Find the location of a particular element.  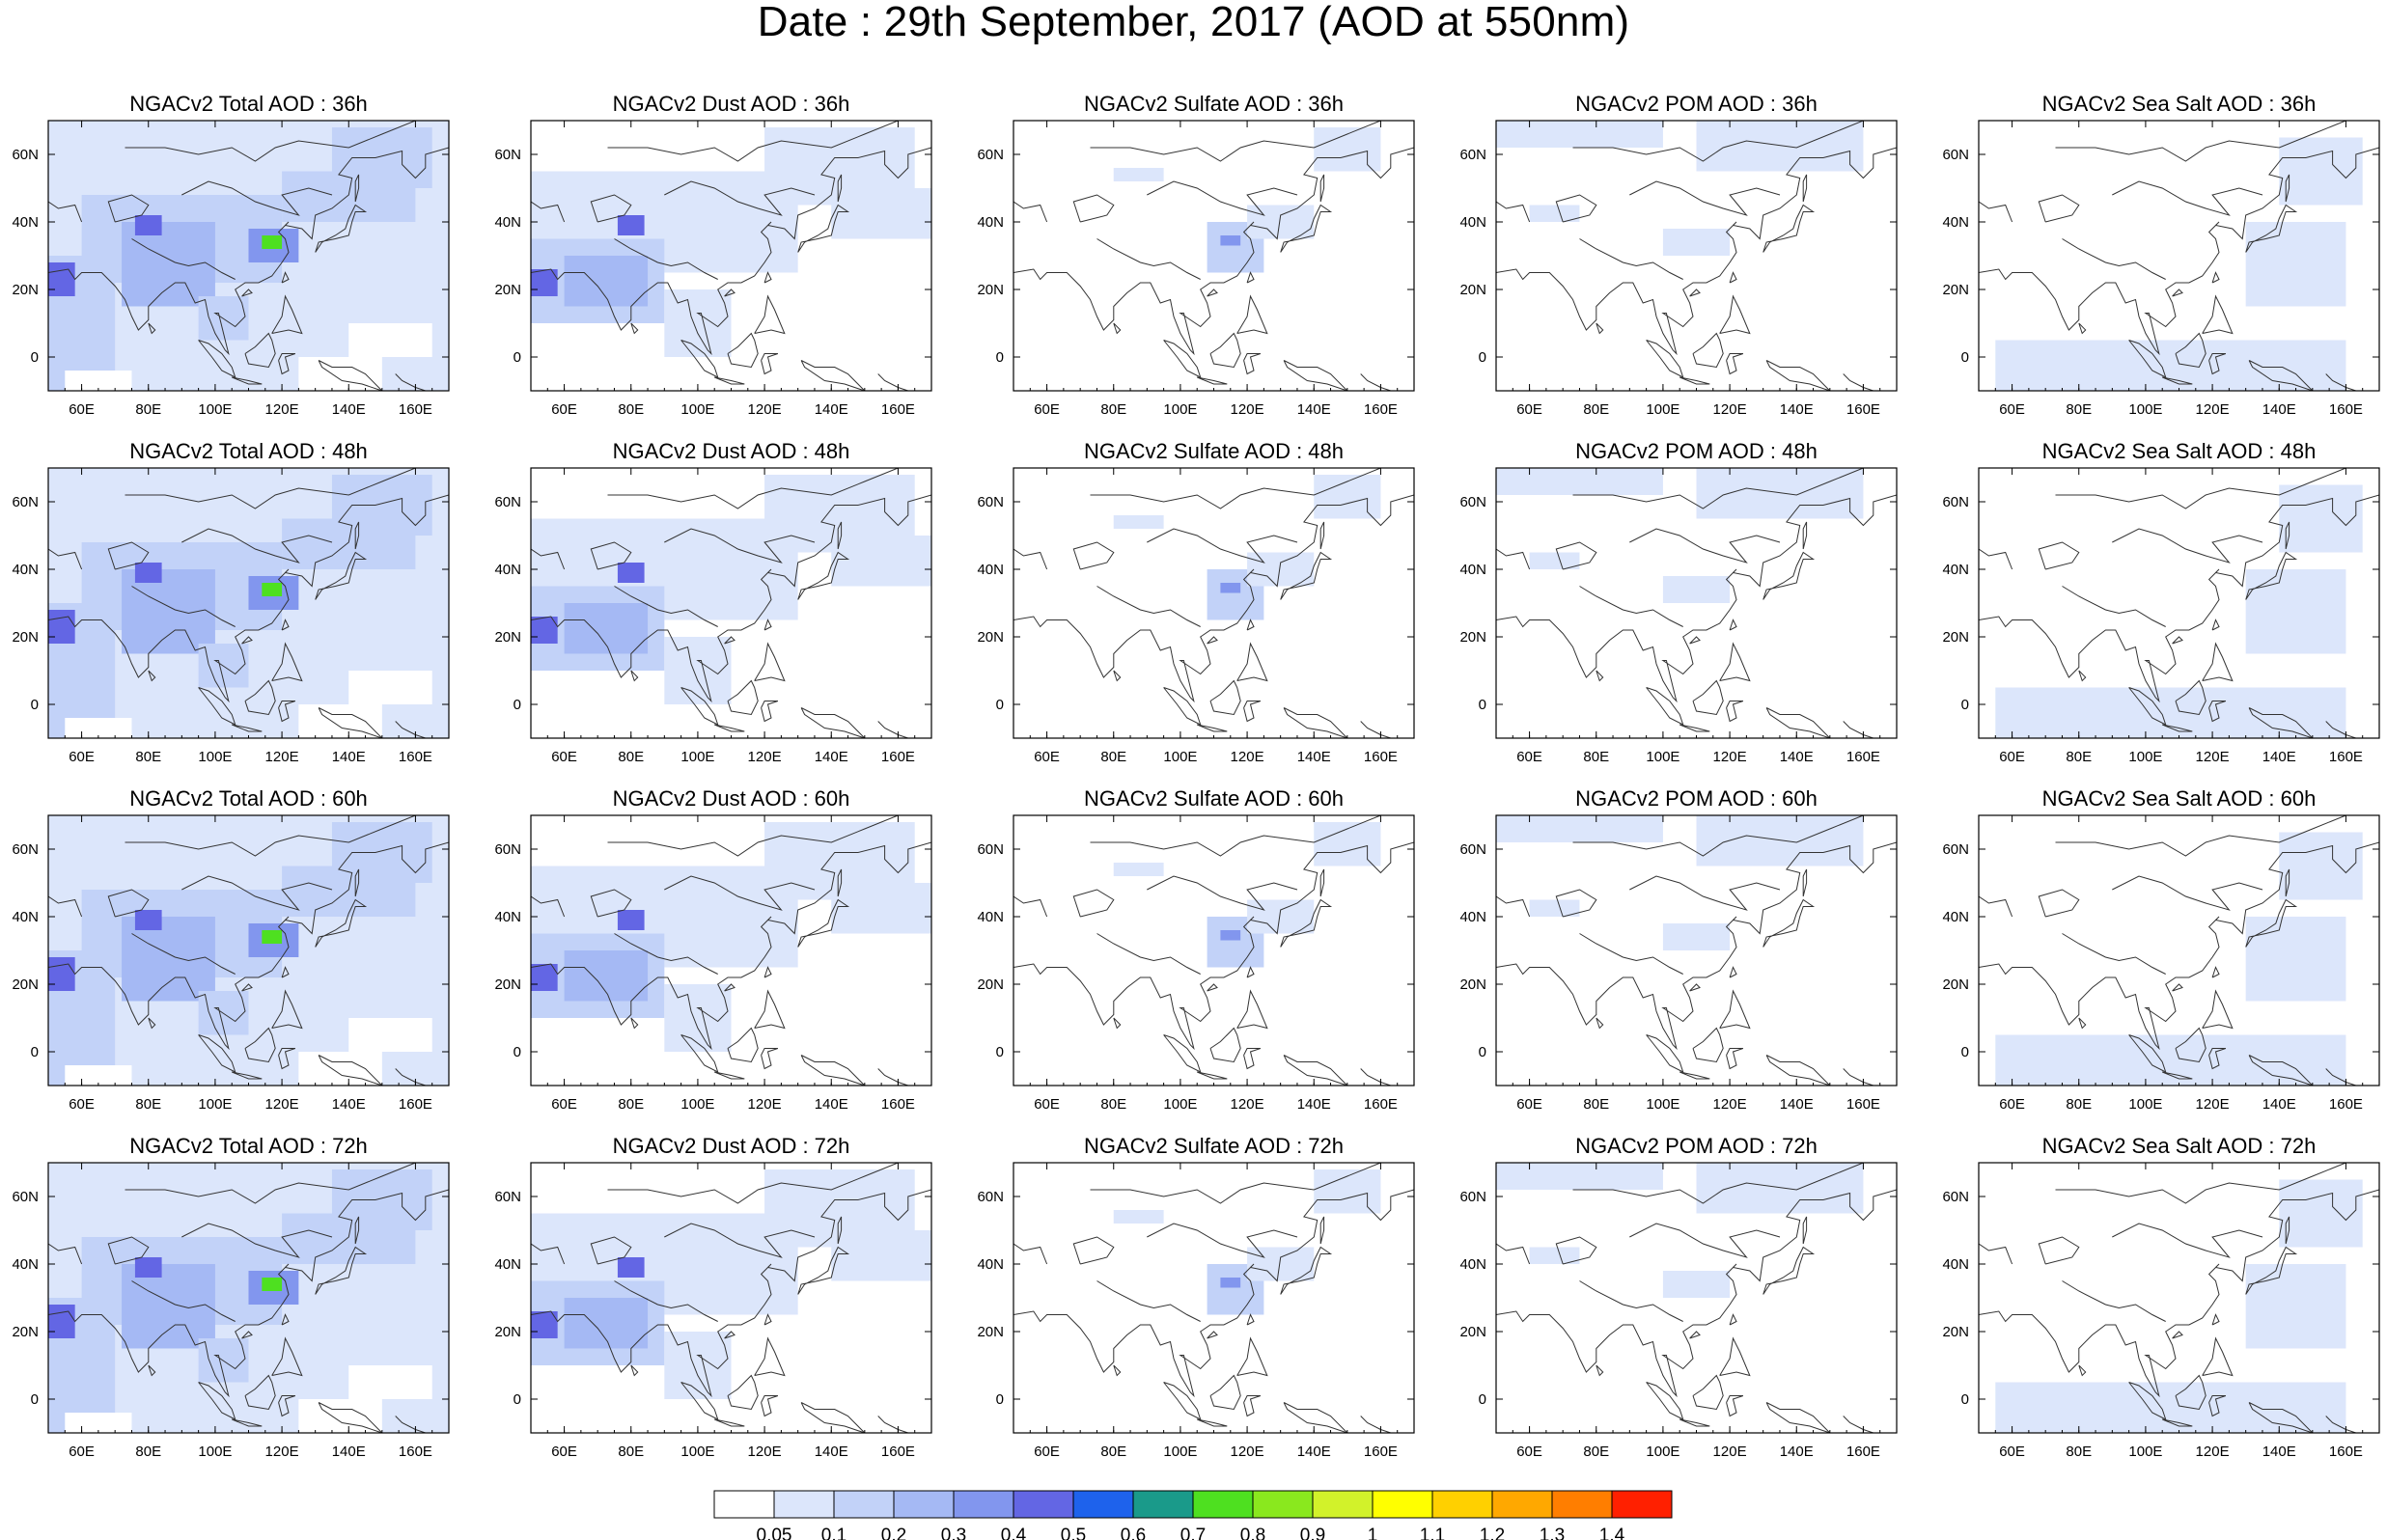

colorbar-label: 0.7 is located at coordinates (1193, 1533).